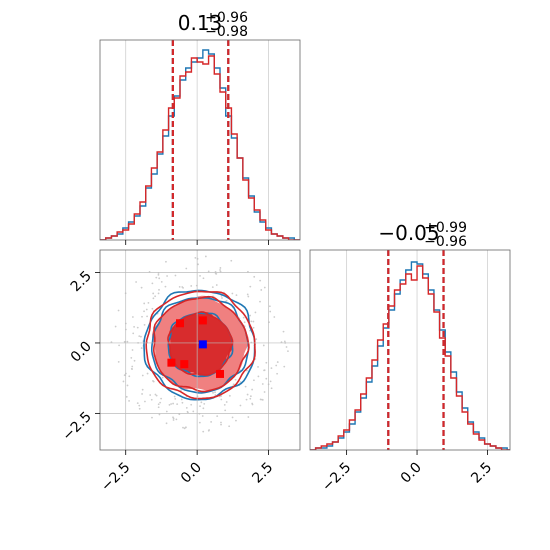 The image size is (550, 550). I want to click on hist-y-xtick-label: 0.0, so click(411, 473).